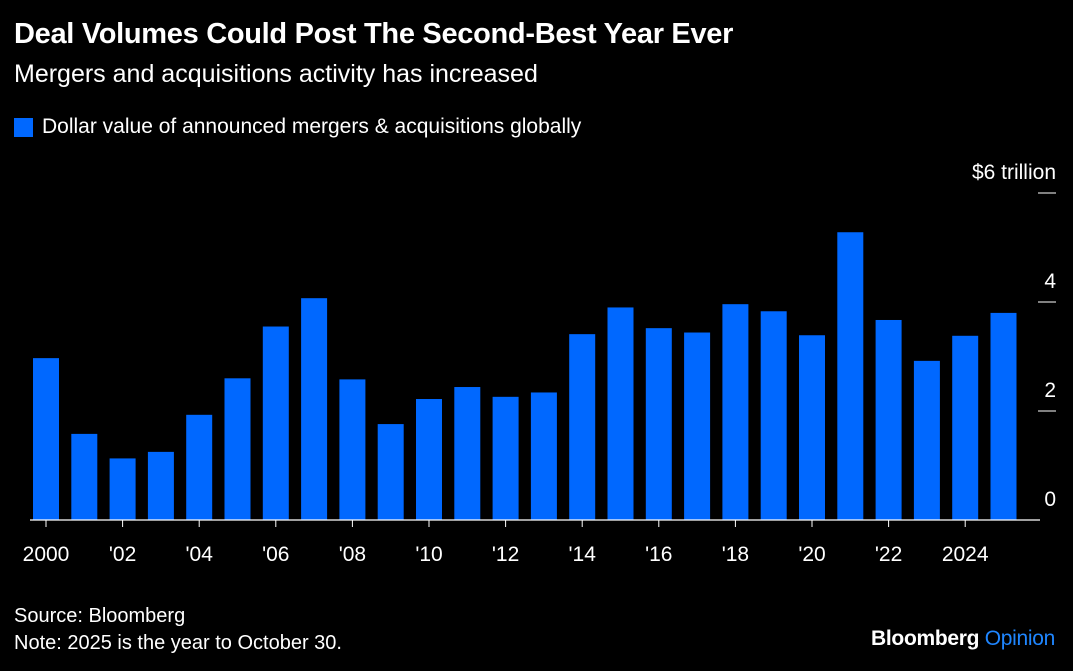 The image size is (1073, 671). What do you see at coordinates (965, 554) in the screenshot?
I see `x-tick-label: 2024` at bounding box center [965, 554].